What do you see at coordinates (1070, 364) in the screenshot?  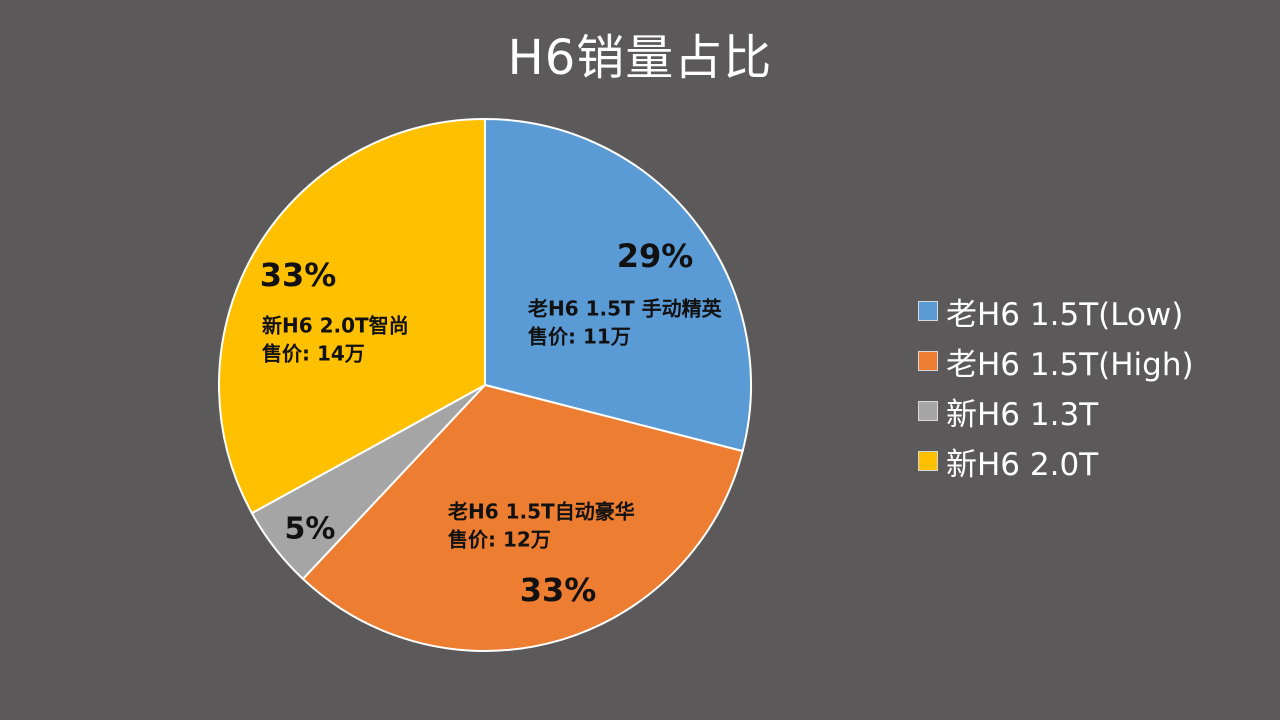 I see `legend-label-2: 老H6 1.5T(High)` at bounding box center [1070, 364].